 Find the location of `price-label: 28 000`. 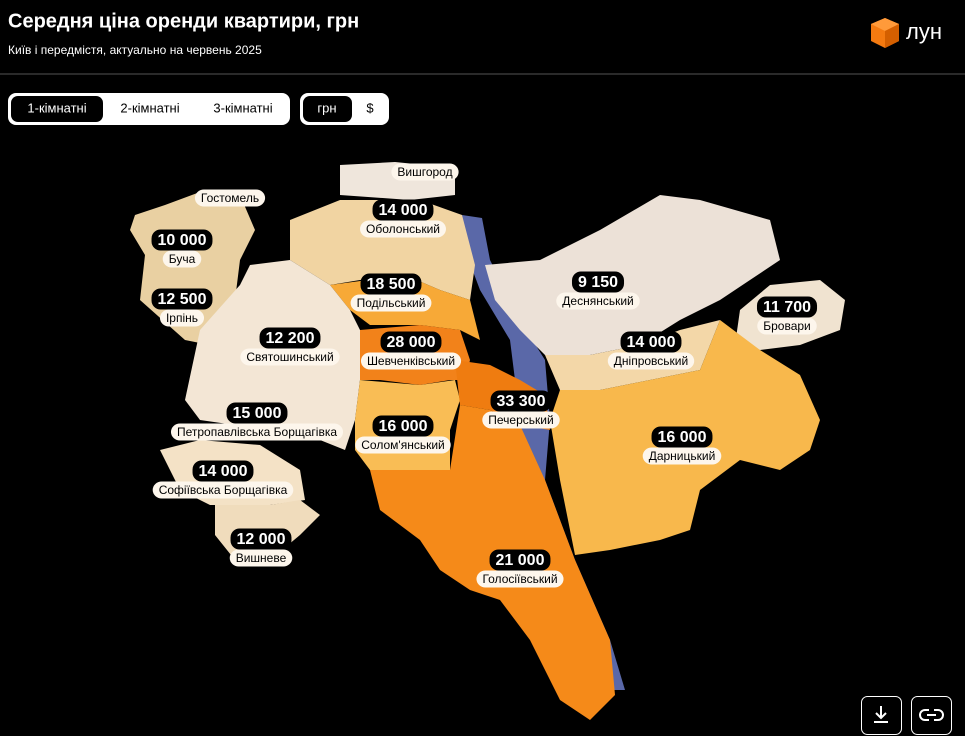

price-label: 28 000 is located at coordinates (411, 342).